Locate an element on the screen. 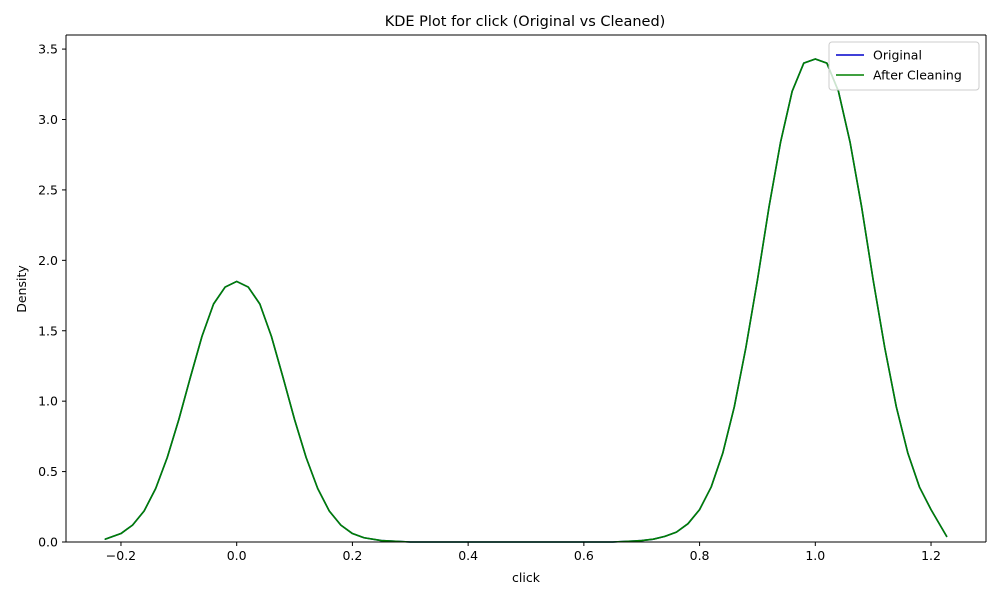 Image resolution: width=1000 pixels, height=600 pixels. x-tick-label: 0.0 is located at coordinates (237, 555).